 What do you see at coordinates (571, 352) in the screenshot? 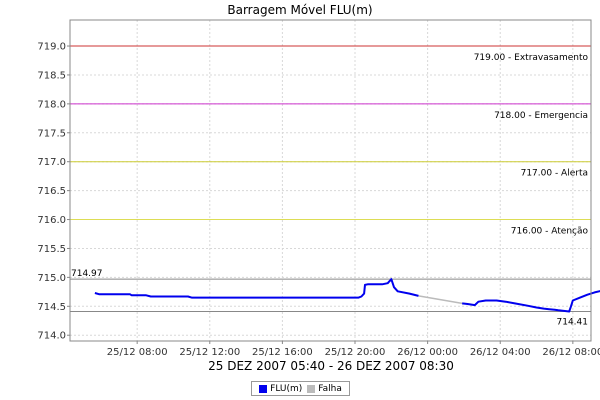
I see `x-tick-label: 26/12 08:00` at bounding box center [571, 352].